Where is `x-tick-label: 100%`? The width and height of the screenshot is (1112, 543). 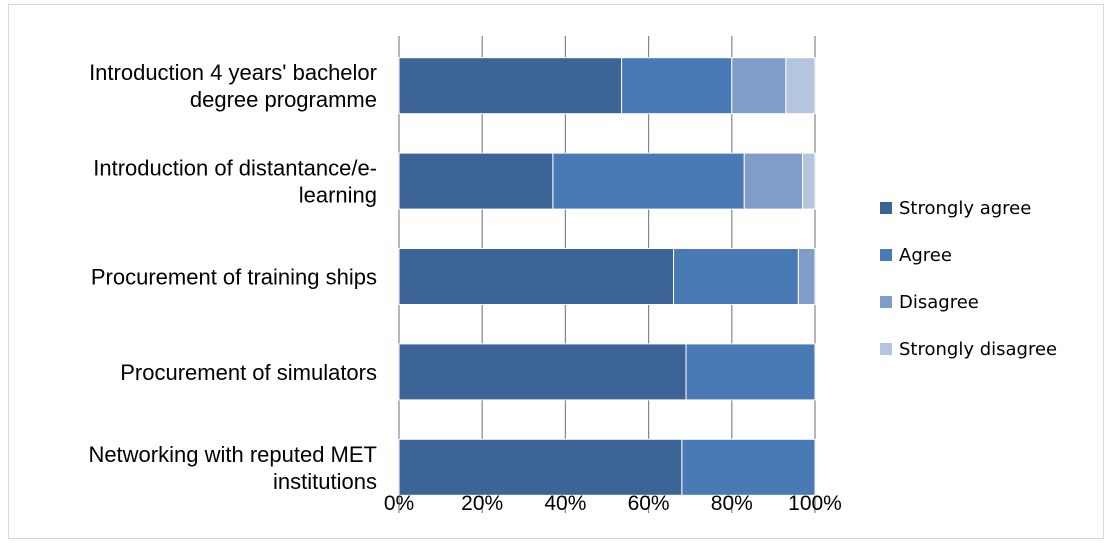 x-tick-label: 100% is located at coordinates (815, 503).